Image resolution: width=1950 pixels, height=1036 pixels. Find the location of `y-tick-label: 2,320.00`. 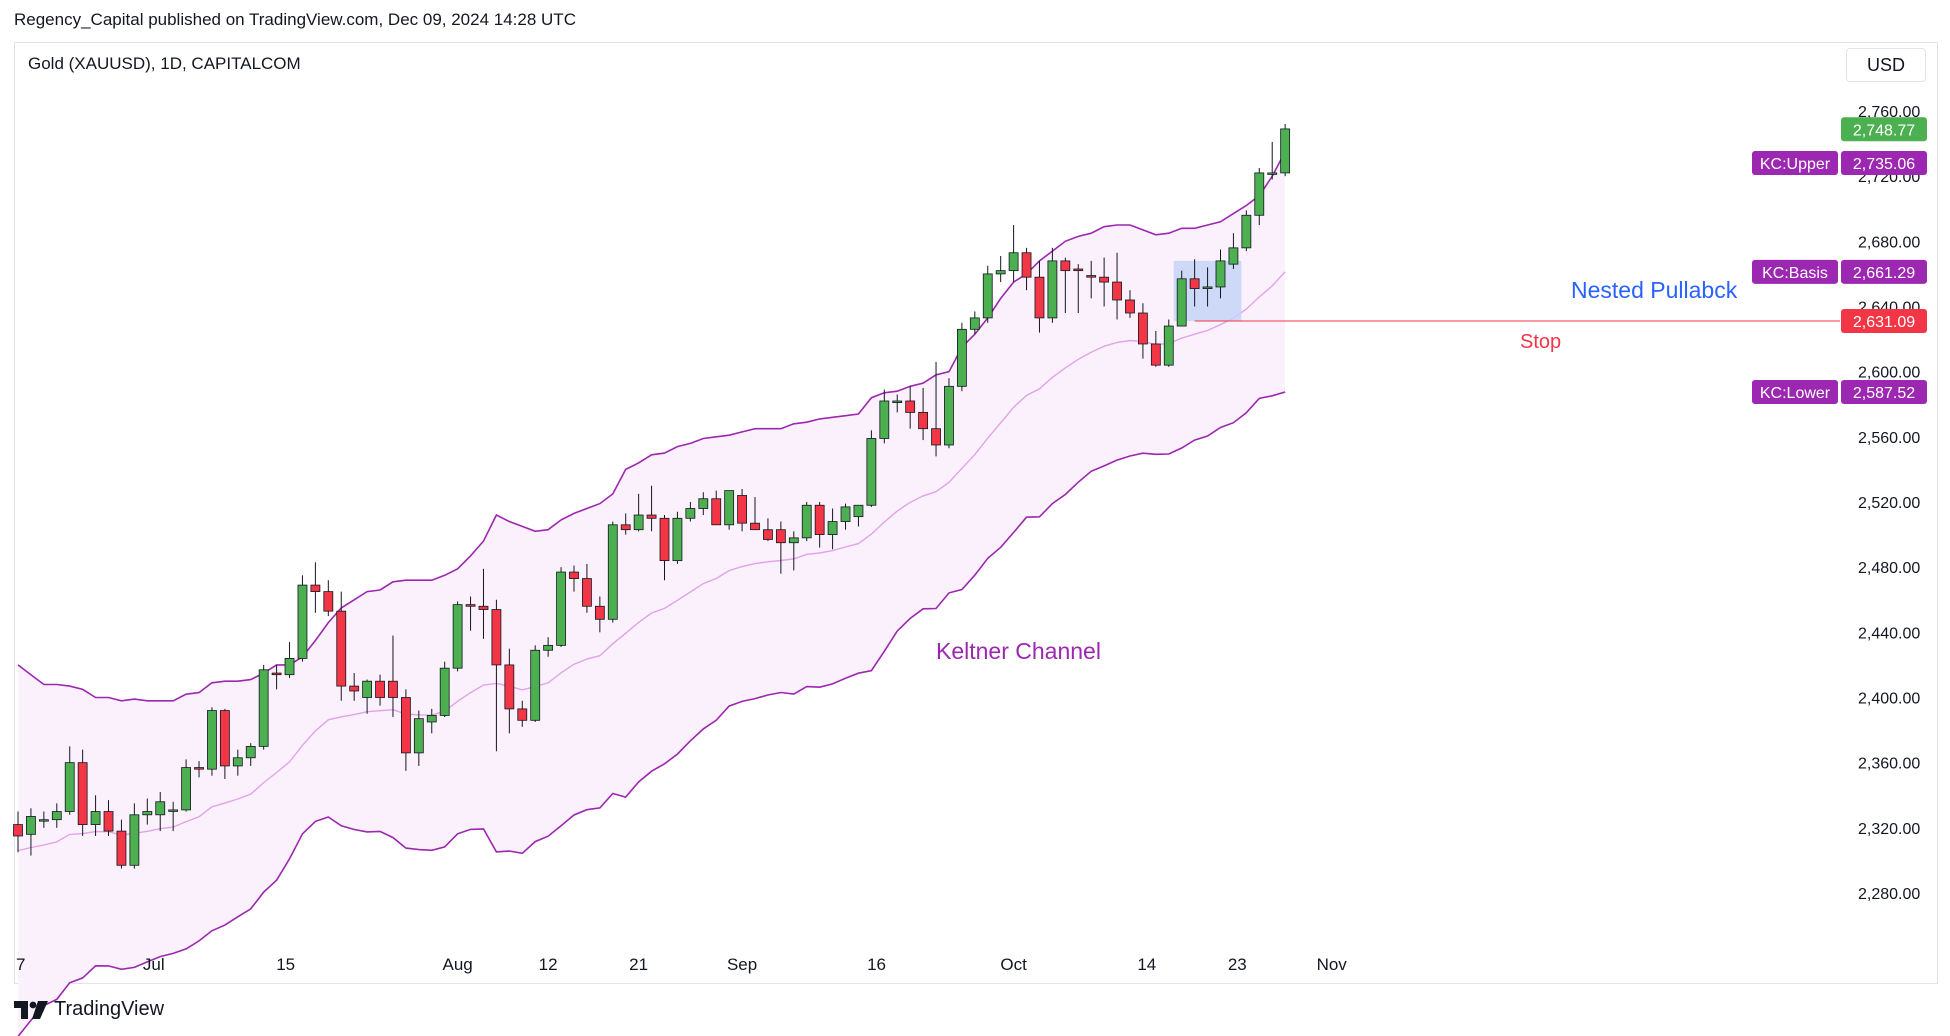

y-tick-label: 2,320.00 is located at coordinates (1889, 829).